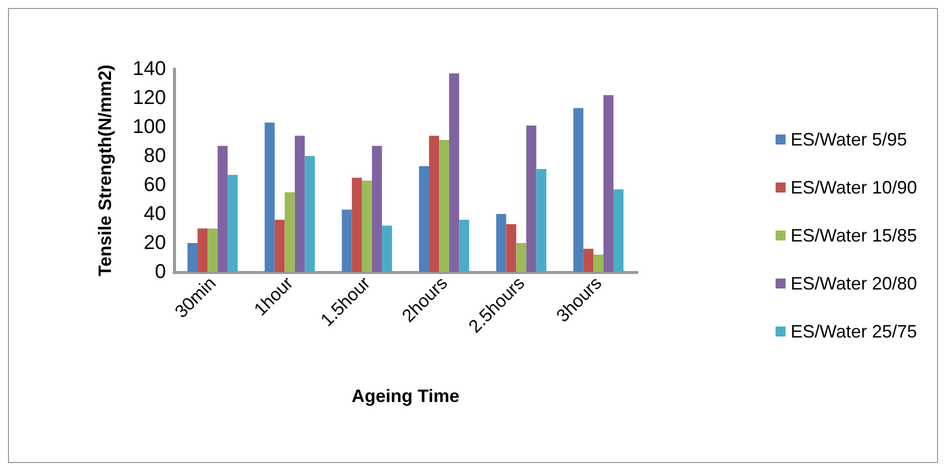 This screenshot has width=948, height=473. What do you see at coordinates (406, 396) in the screenshot?
I see `x-axis-title: Ageing Time` at bounding box center [406, 396].